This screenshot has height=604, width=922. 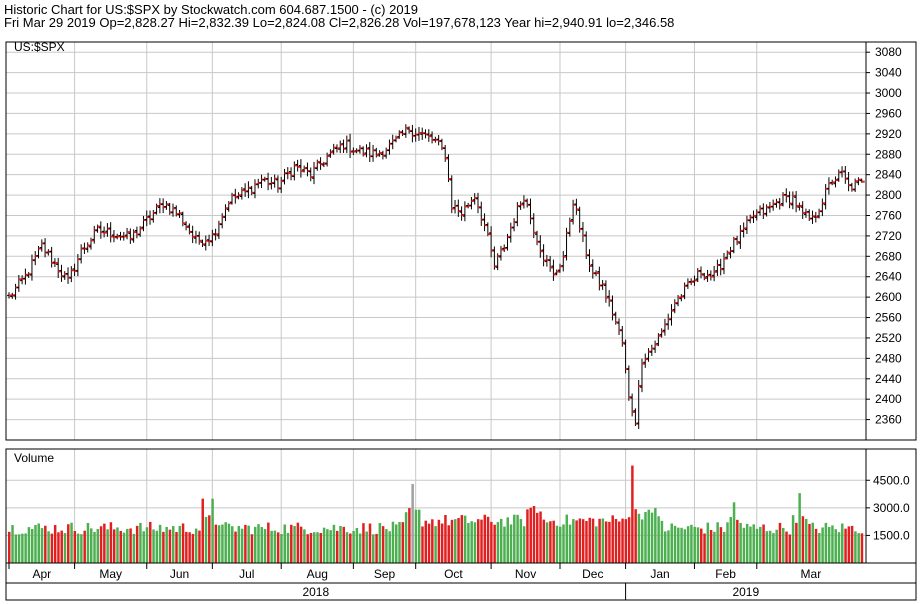 What do you see at coordinates (461, 581) in the screenshot?
I see `date-axis-frame` at bounding box center [461, 581].